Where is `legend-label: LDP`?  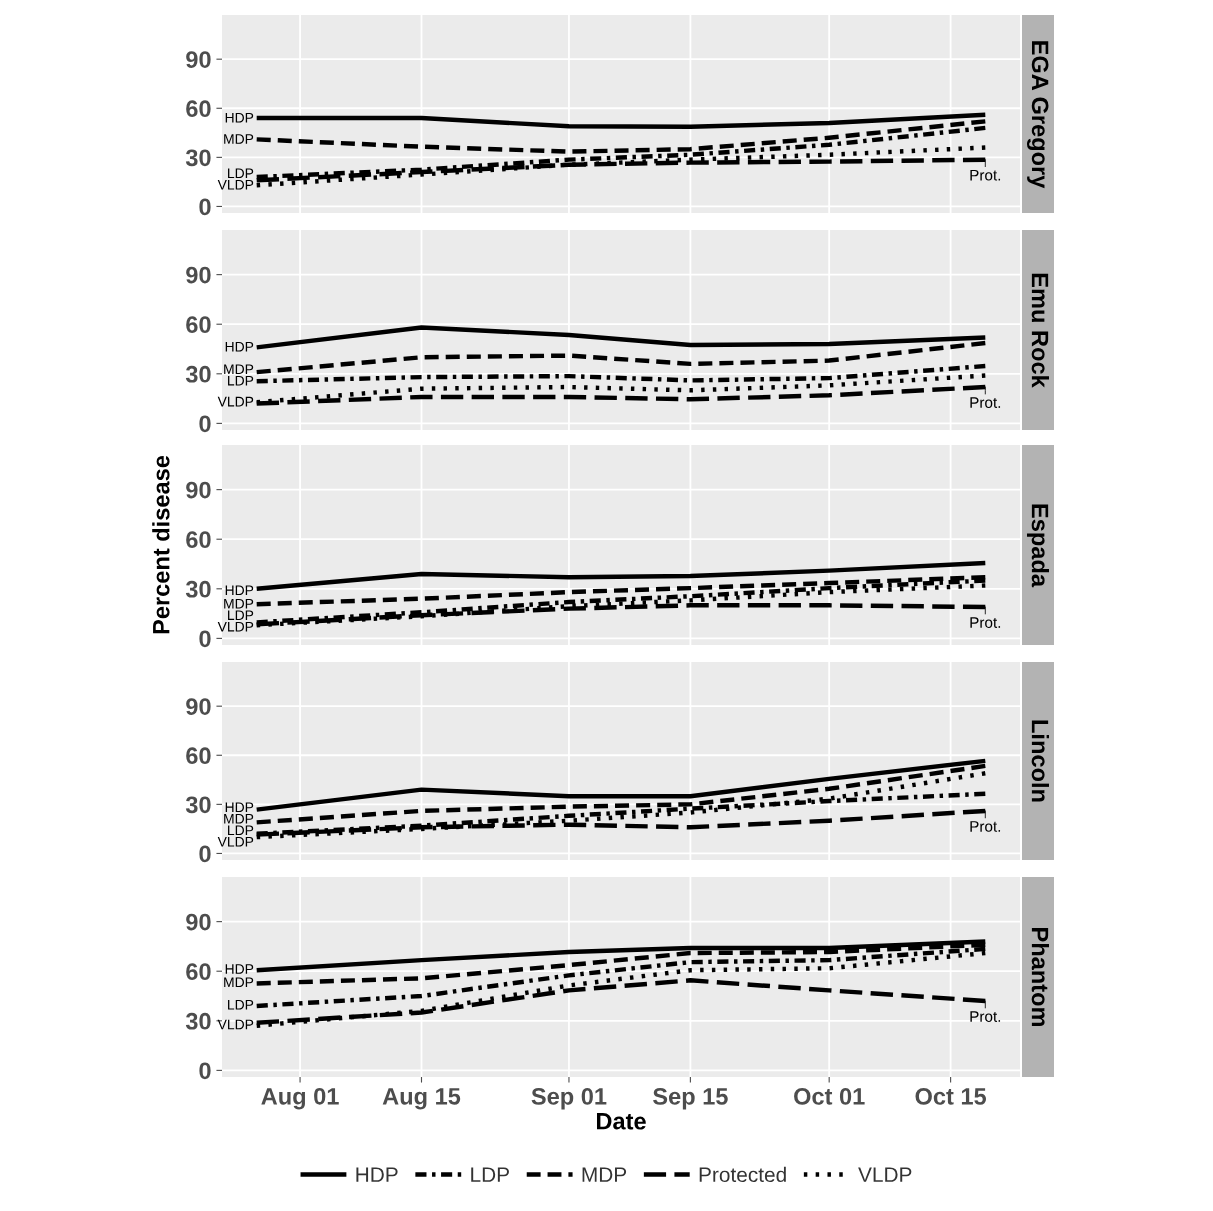
legend-label: LDP is located at coordinates (490, 1174).